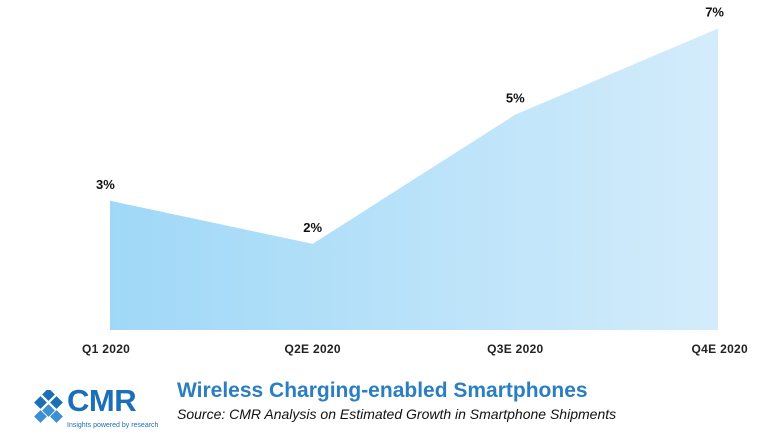 The width and height of the screenshot is (768, 439). I want to click on logo-wordmark: CMR, so click(102, 400).